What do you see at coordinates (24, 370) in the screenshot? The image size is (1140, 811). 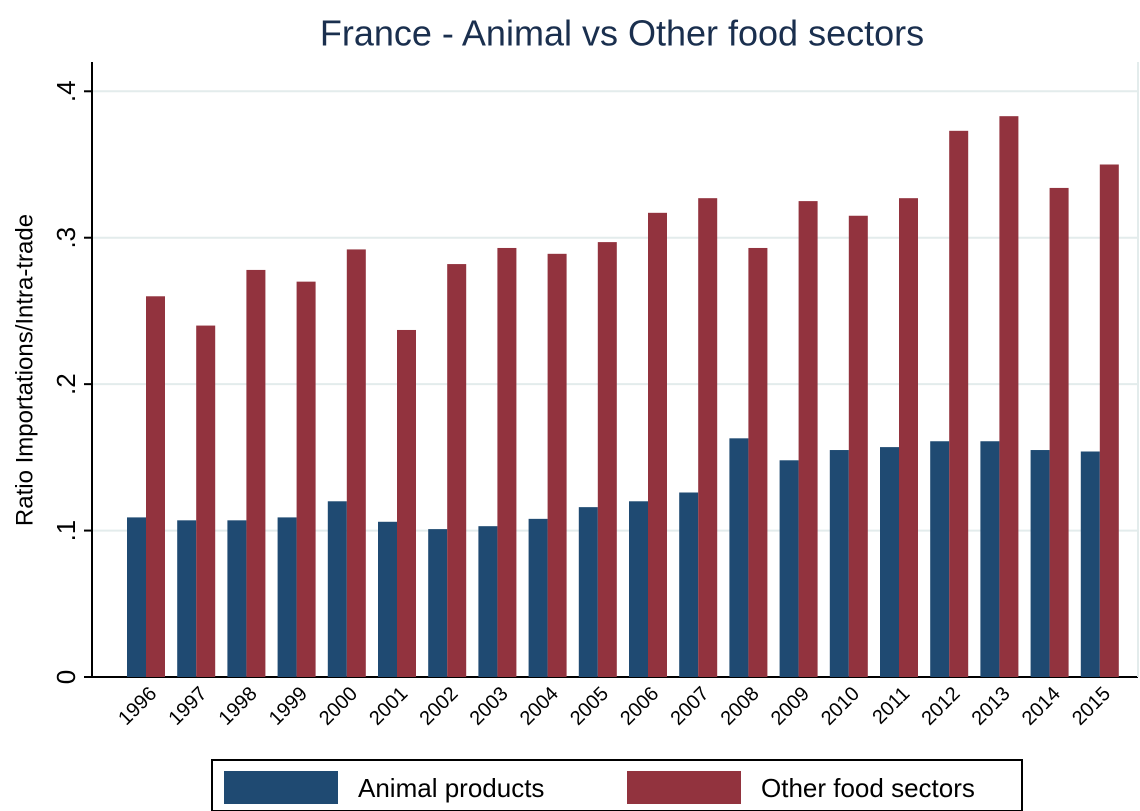 I see `y-axis-label: Ratio Importations/Intra-trade` at bounding box center [24, 370].